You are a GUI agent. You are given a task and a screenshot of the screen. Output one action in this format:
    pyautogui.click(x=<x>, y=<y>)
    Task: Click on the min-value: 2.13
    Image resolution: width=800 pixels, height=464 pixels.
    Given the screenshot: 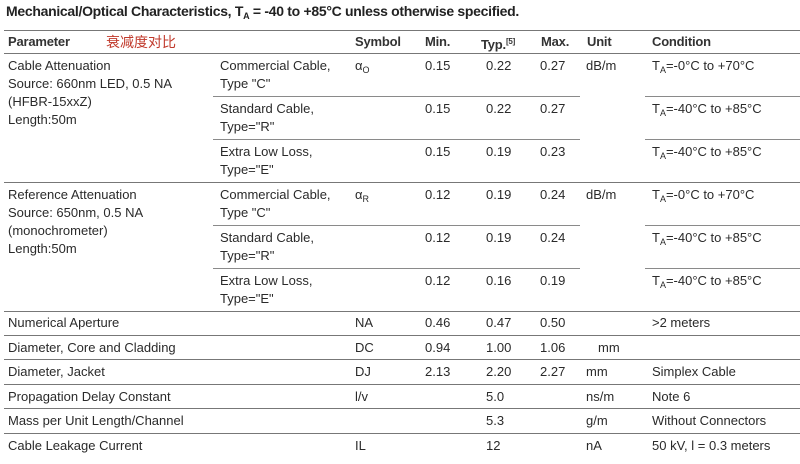 What is the action you would take?
    pyautogui.click(x=438, y=371)
    